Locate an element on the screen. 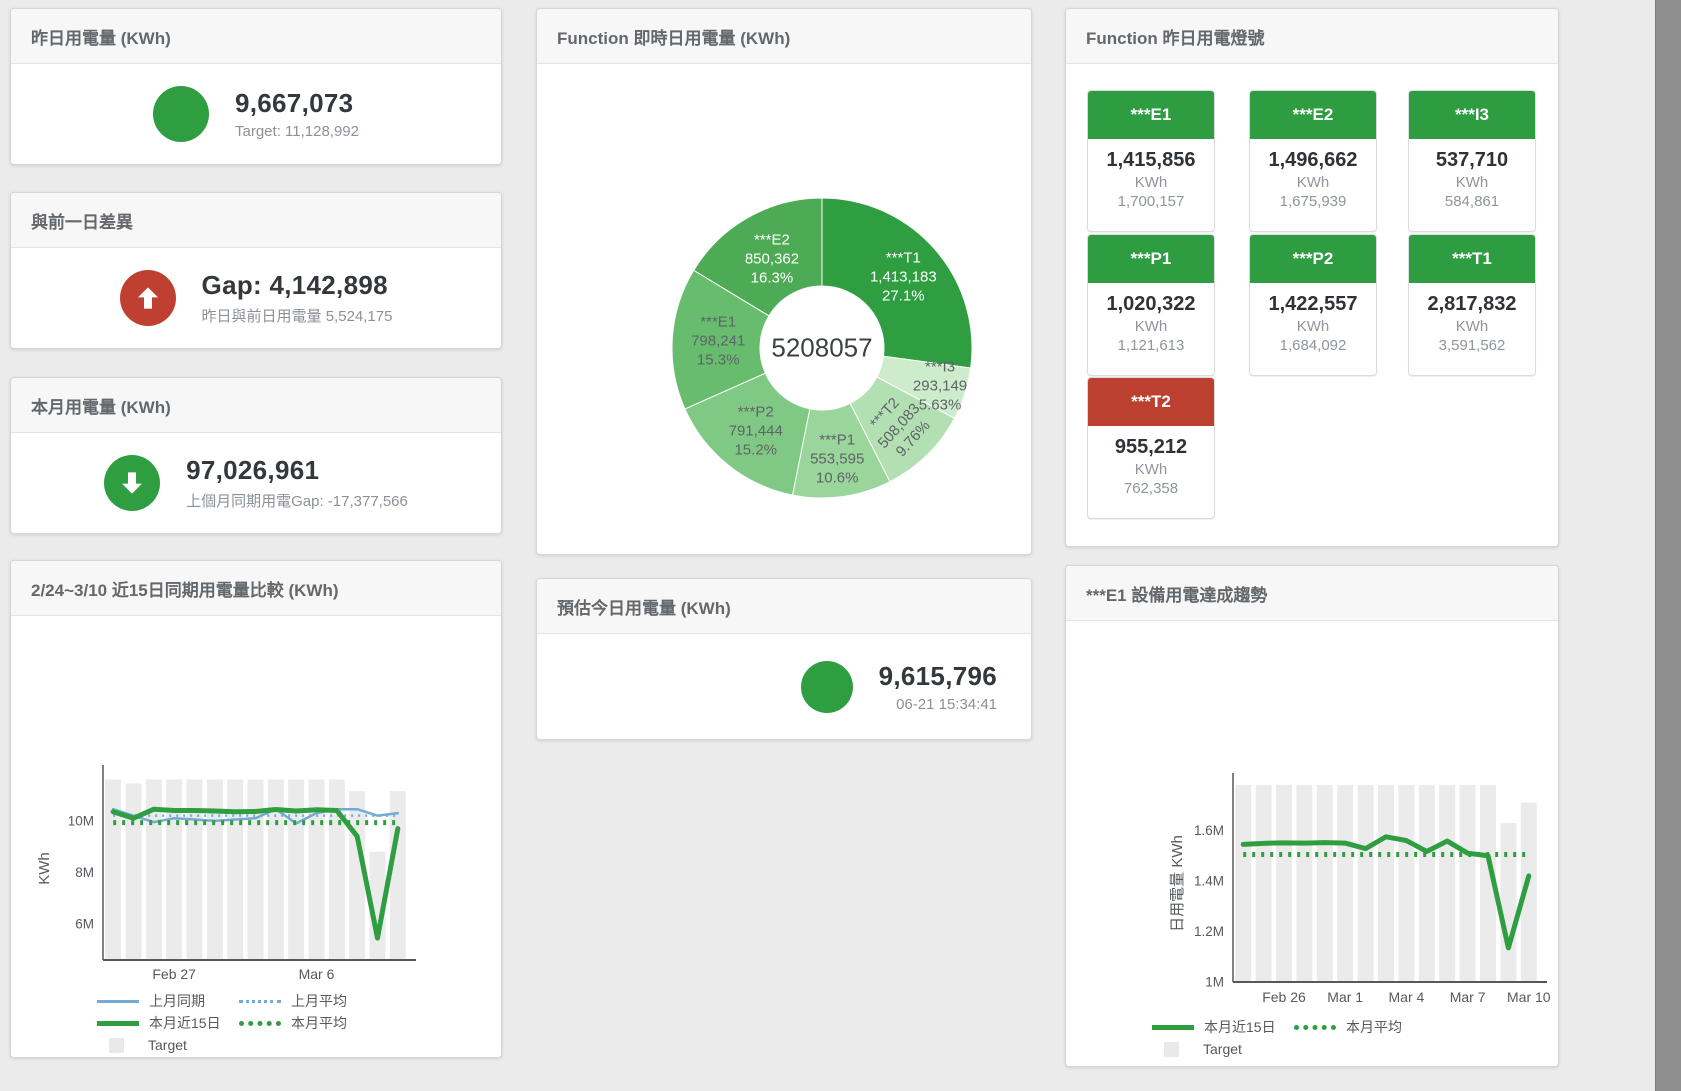  light-card-value: 537,710 is located at coordinates (1472, 160).